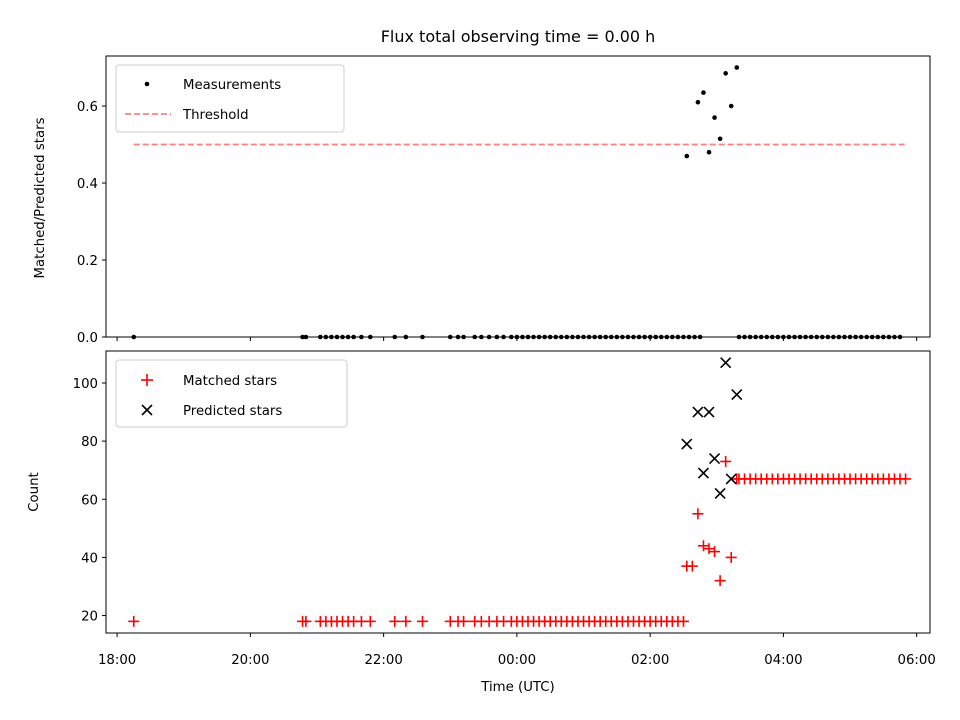 The image size is (960, 720). I want to click on bottom-legend: Matched stars Predicted stars, so click(231, 393).